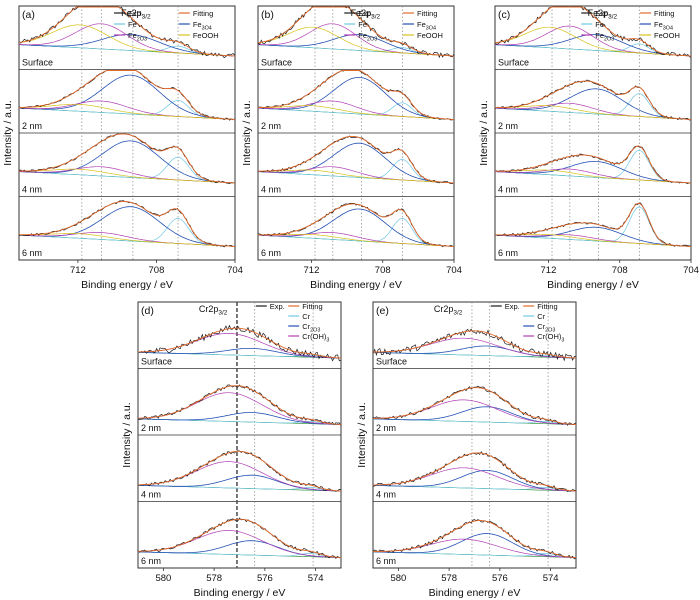  I want to click on panel-letter: (b), so click(267, 15).